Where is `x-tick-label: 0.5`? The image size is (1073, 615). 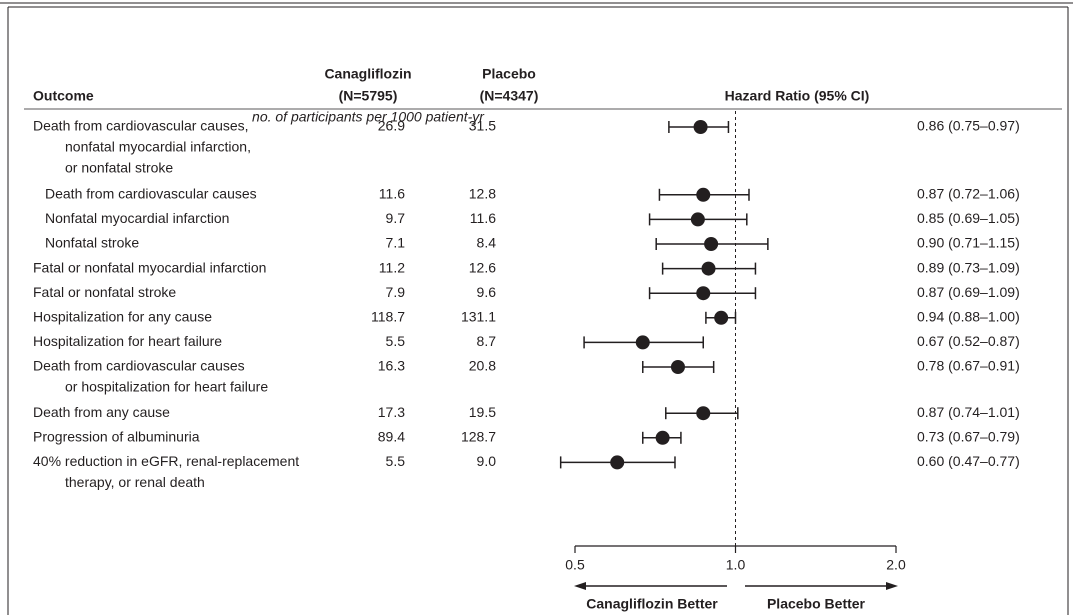
x-tick-label: 0.5 is located at coordinates (575, 565).